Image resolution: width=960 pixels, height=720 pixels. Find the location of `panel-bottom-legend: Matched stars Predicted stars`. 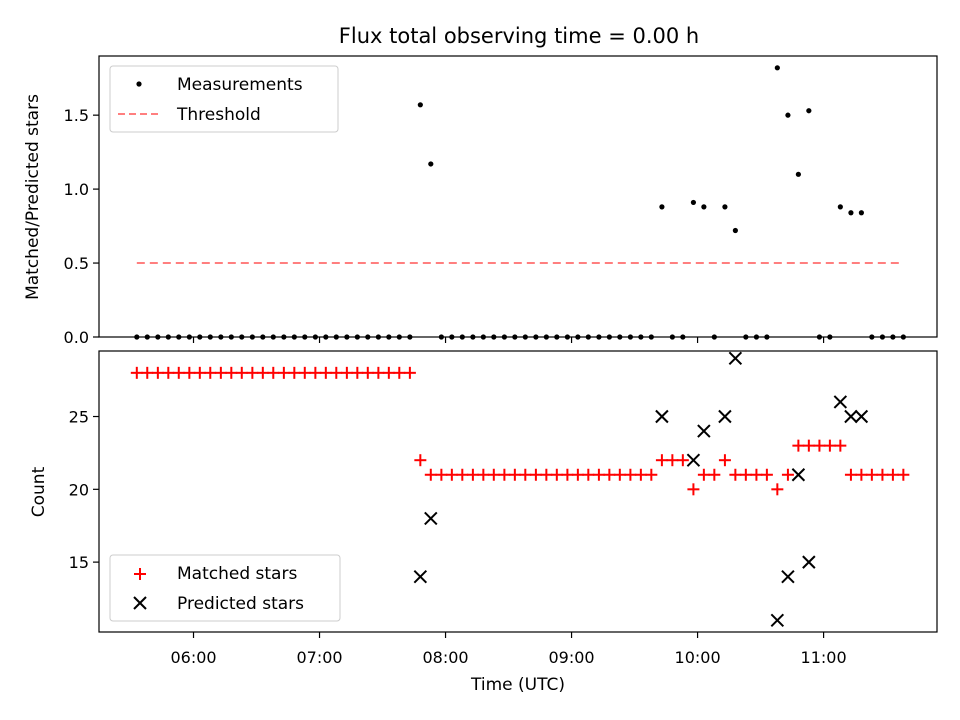

panel-bottom-legend: Matched stars Predicted stars is located at coordinates (225, 588).